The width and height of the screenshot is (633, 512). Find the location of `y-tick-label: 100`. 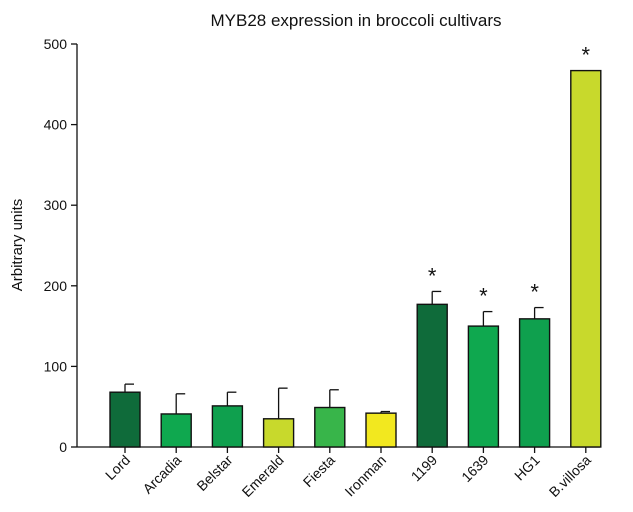

y-tick-label: 100 is located at coordinates (56, 366).